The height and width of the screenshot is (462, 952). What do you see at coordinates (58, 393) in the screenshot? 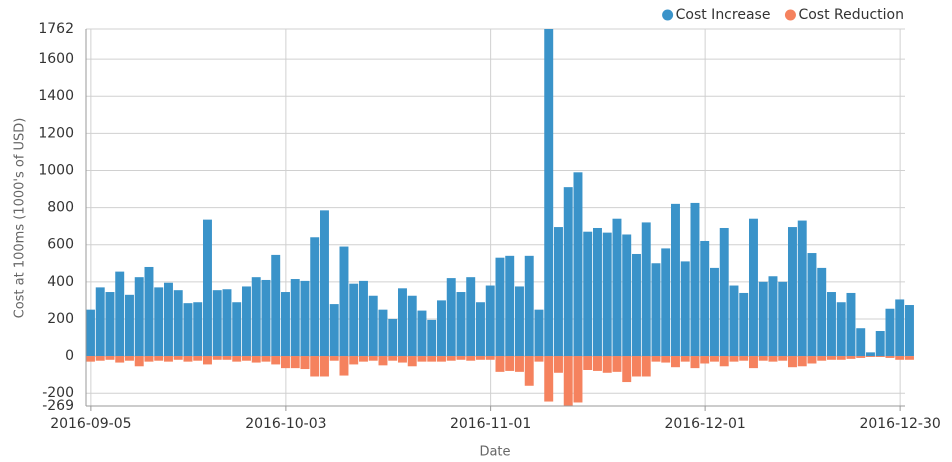
I see `y-tick-label: -200` at bounding box center [58, 393].